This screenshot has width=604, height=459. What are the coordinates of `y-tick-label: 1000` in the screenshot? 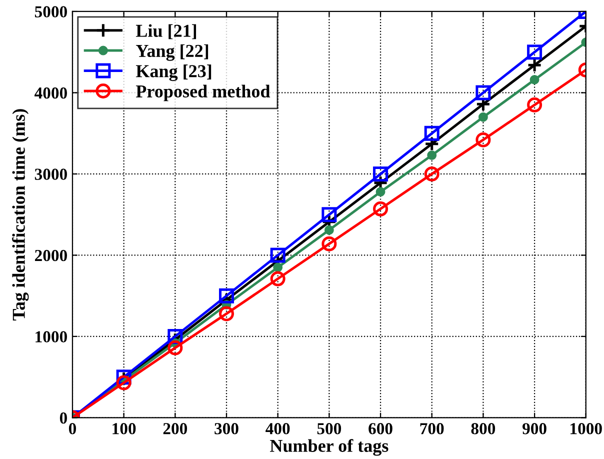 It's located at (51, 336).